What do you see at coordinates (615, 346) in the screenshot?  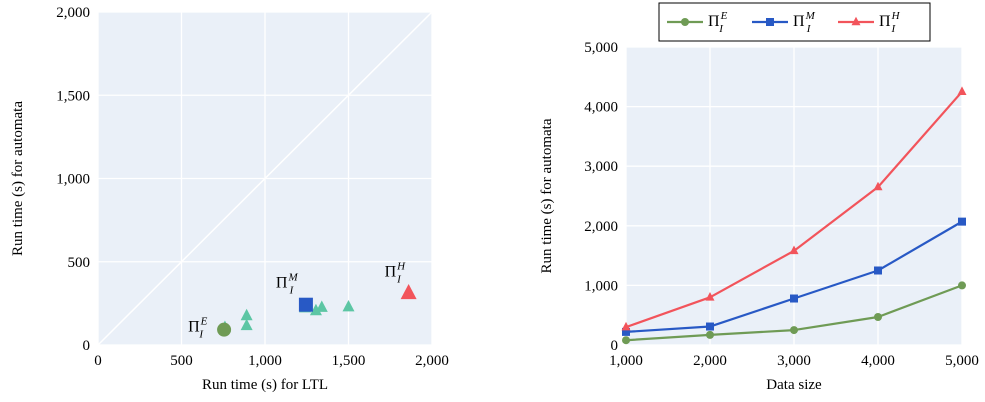 I see `line-y-tick-label: 0` at bounding box center [615, 346].